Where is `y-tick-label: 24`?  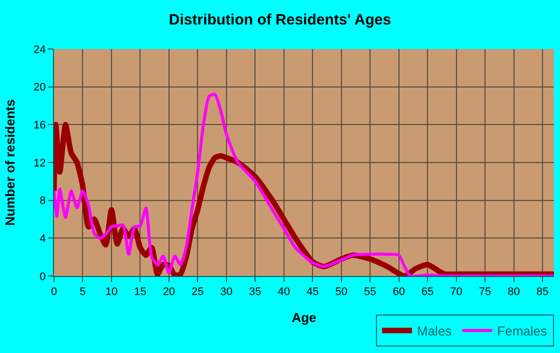 y-tick-label: 24 is located at coordinates (40, 50).